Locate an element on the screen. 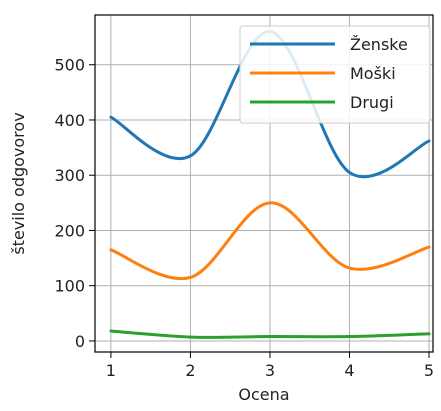 Image resolution: width=441 pixels, height=411 pixels. x-tick-label: 5 is located at coordinates (429, 370).